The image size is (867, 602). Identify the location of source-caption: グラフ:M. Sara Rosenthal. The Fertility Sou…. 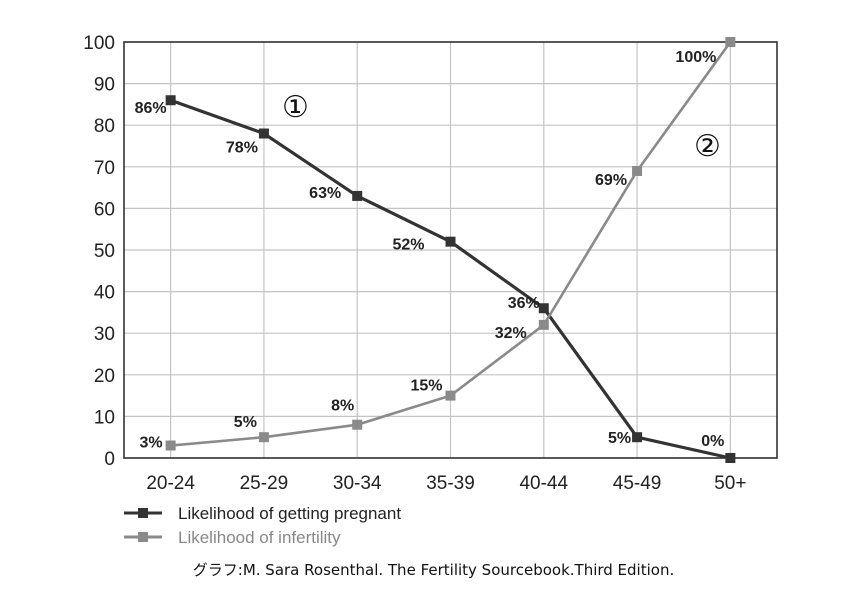
(433, 570).